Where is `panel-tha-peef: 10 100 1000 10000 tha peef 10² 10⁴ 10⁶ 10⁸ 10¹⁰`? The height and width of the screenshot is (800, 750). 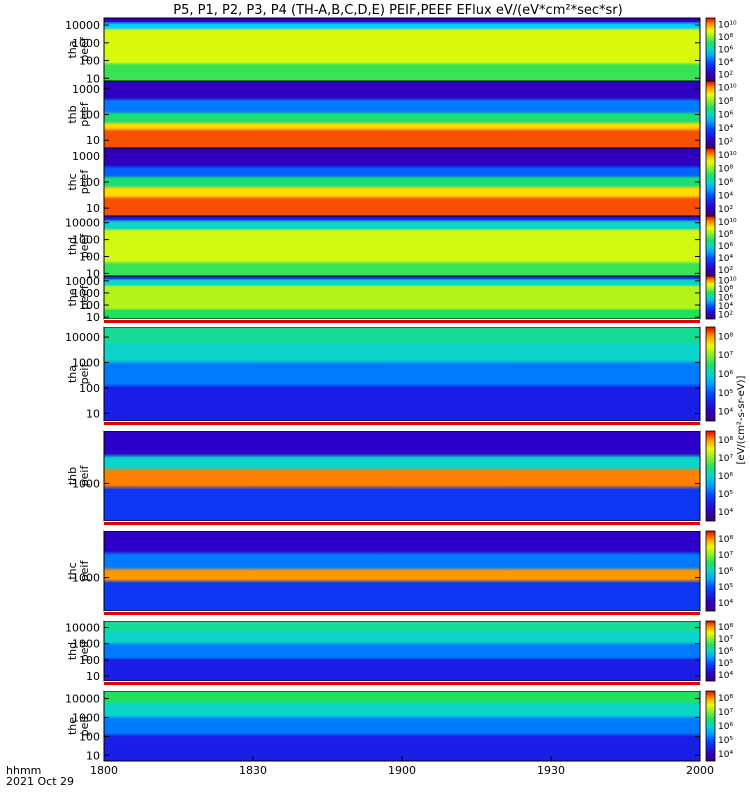 panel-tha-peef: 10 100 1000 10000 tha peef 10² 10⁴ 10⁶ 10⁸ 10¹⁰ is located at coordinates (401, 51).